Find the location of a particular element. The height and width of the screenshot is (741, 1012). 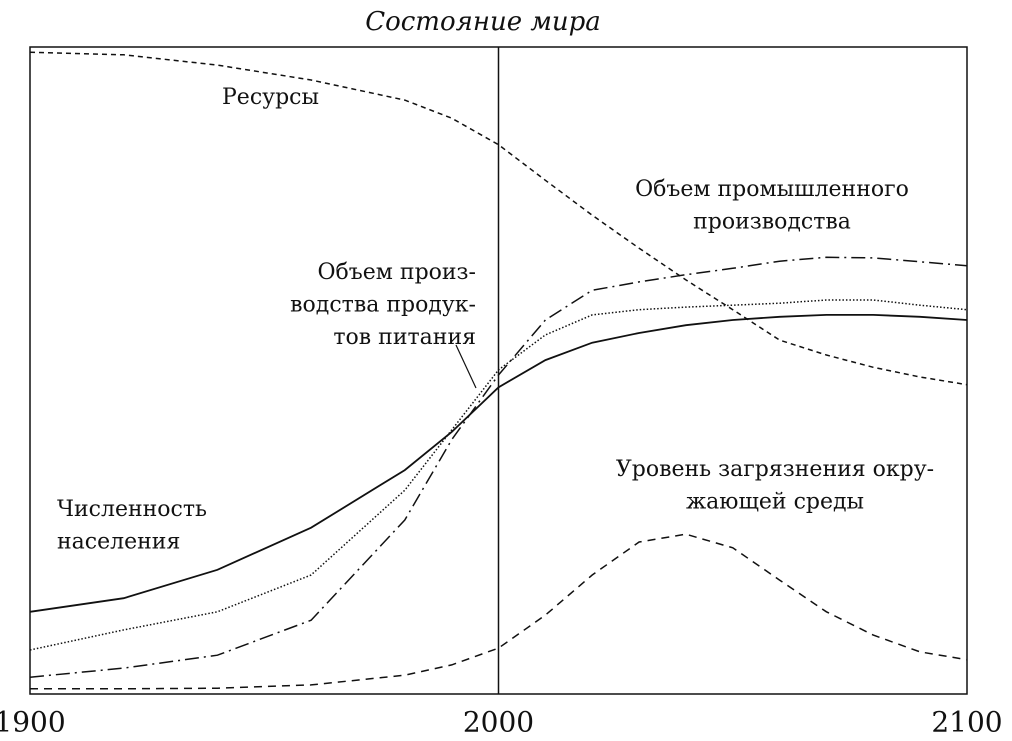

series-label: водства продук- is located at coordinates (383, 305).